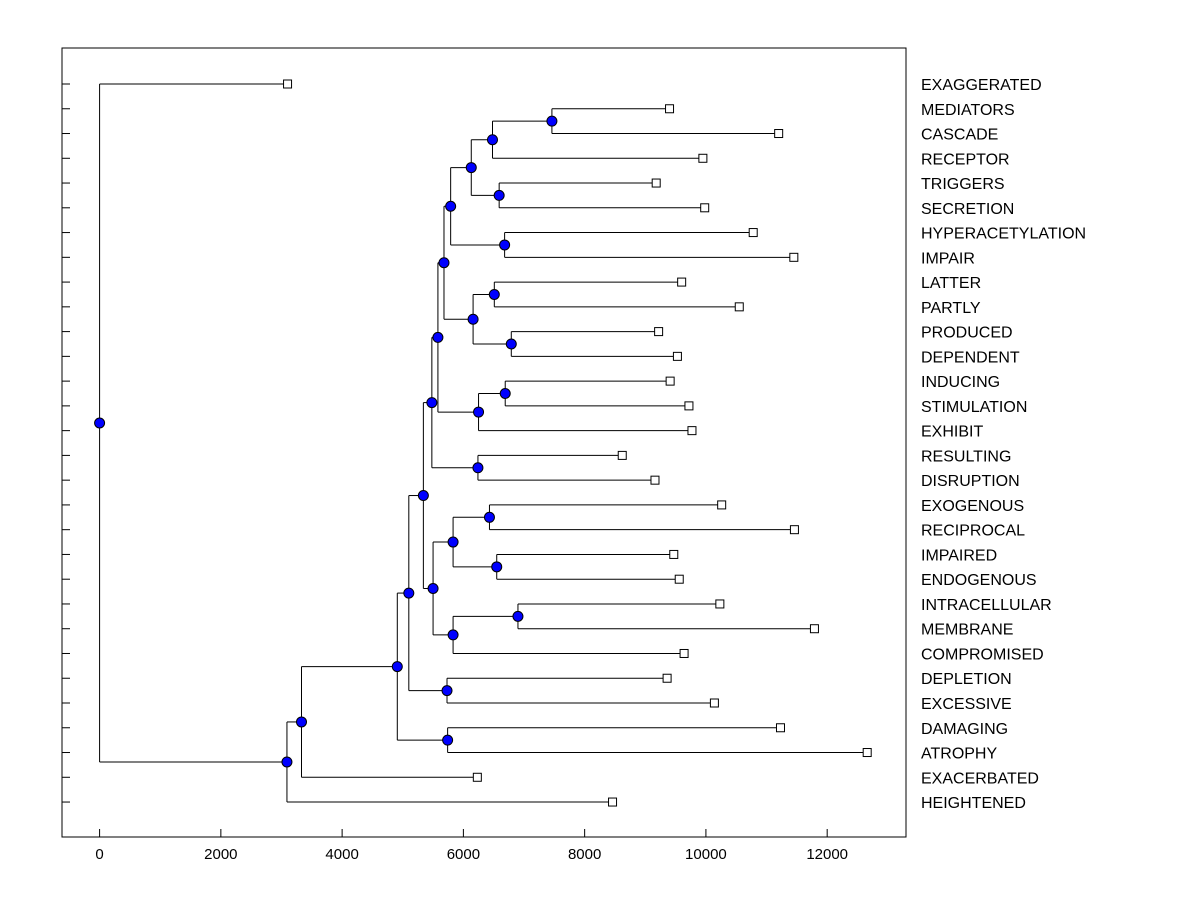  Describe the element at coordinates (952, 432) in the screenshot. I see `leaf-label-exhibit: EXHIBIT` at that location.